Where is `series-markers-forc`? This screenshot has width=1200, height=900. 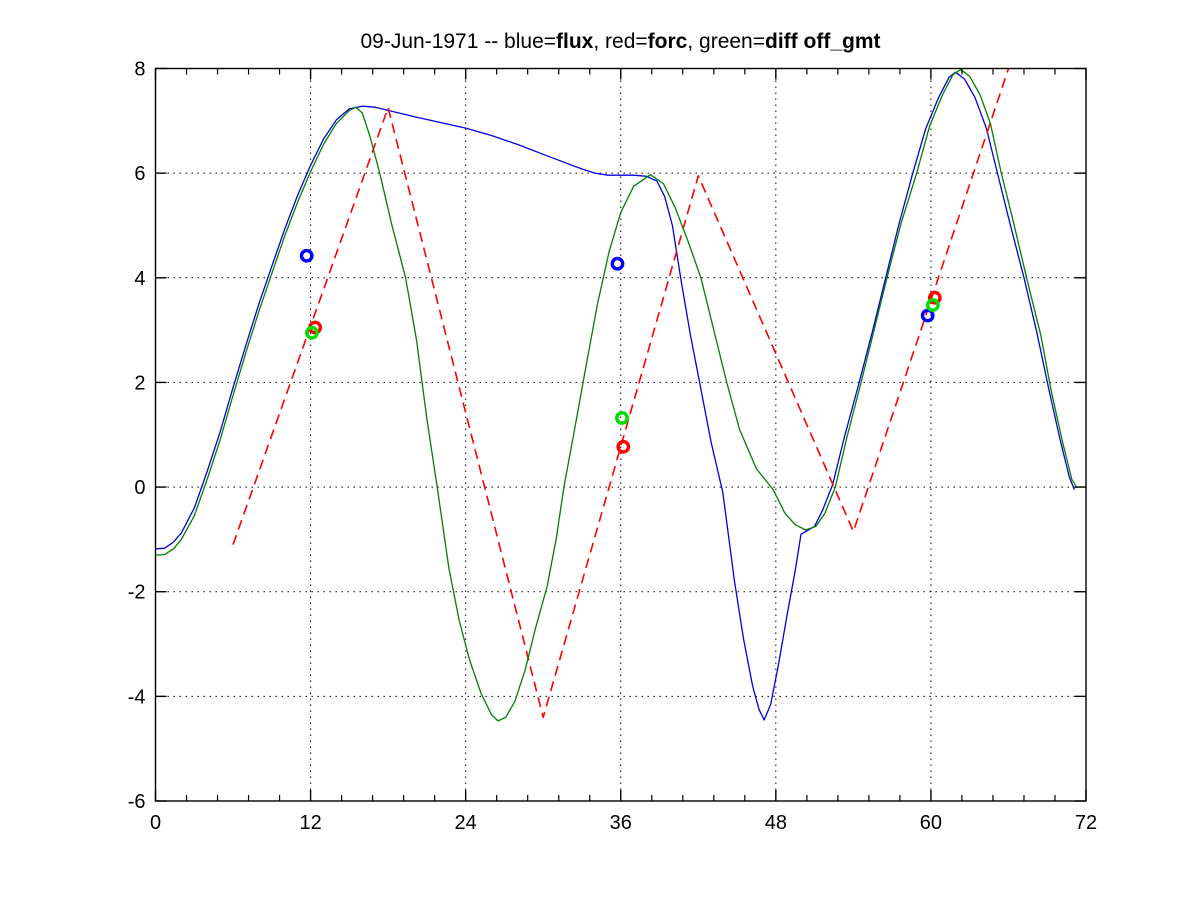 series-markers-forc is located at coordinates (625, 372).